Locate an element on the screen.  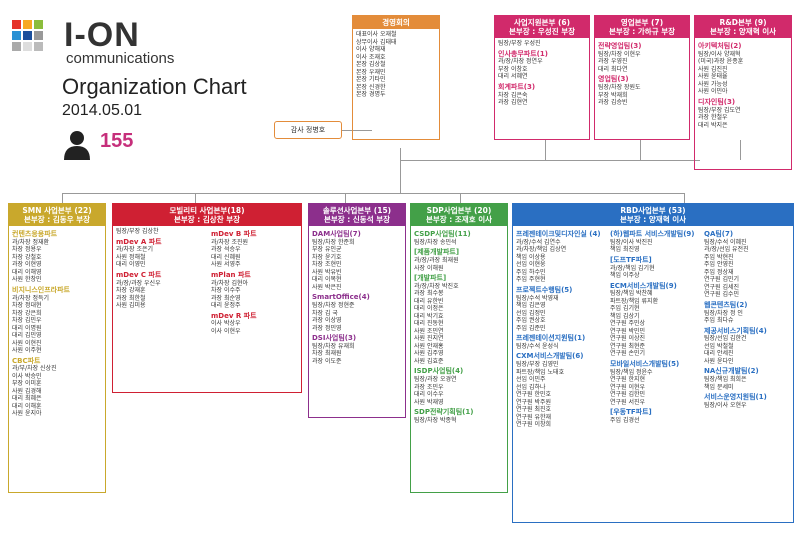
member-entry: 사원 김진진 is located at coordinates (713, 69).